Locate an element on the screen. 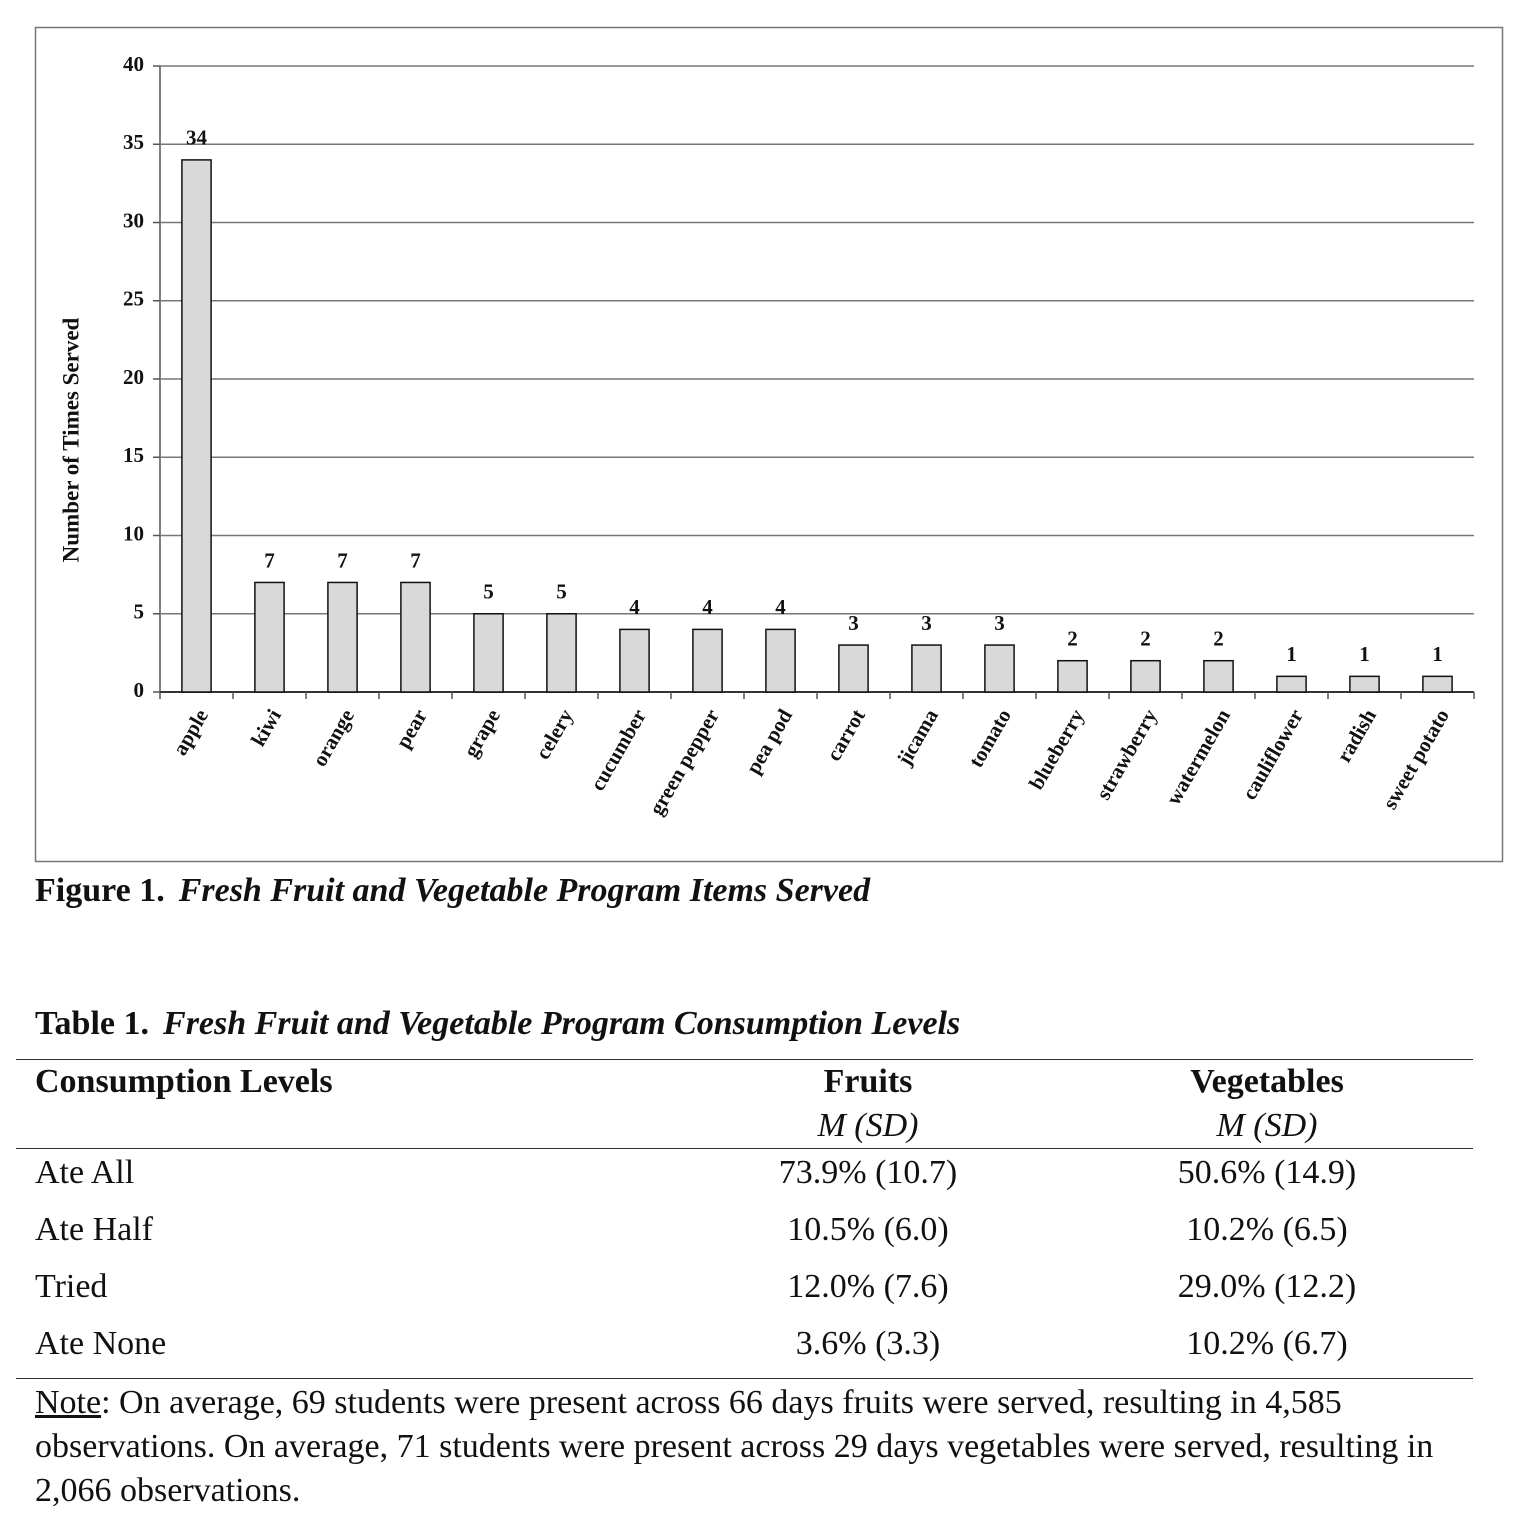 The image size is (1536, 1527). caption-label: Figure 1. is located at coordinates (100, 890).